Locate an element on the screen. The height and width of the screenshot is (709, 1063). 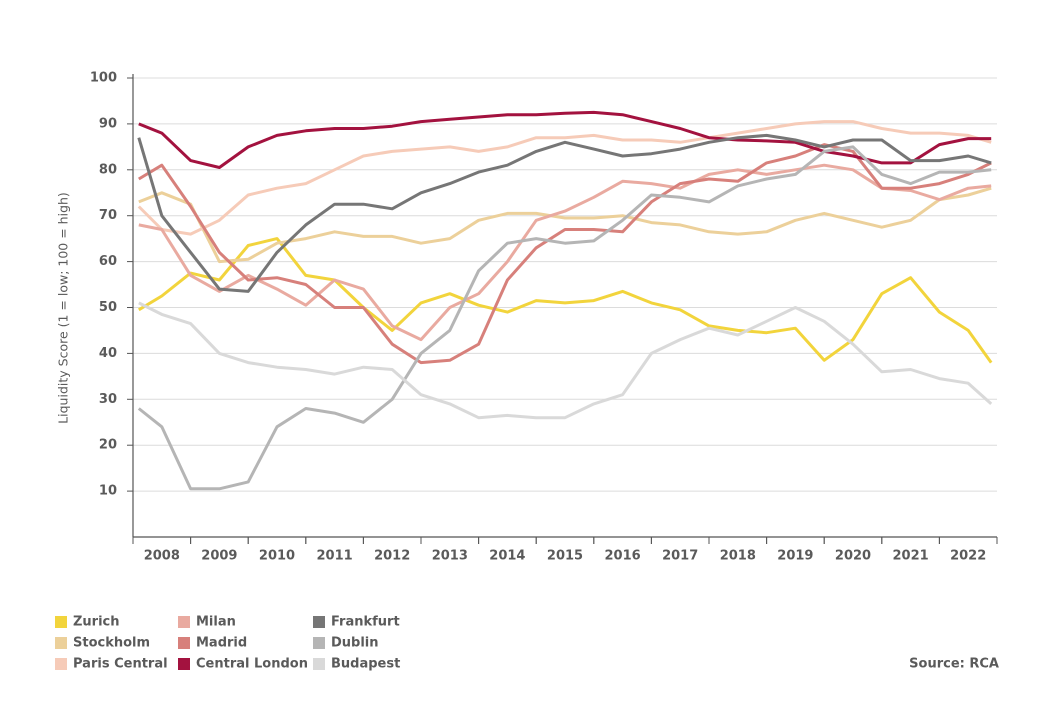
y-tick-label: 30 is located at coordinates (108, 399).